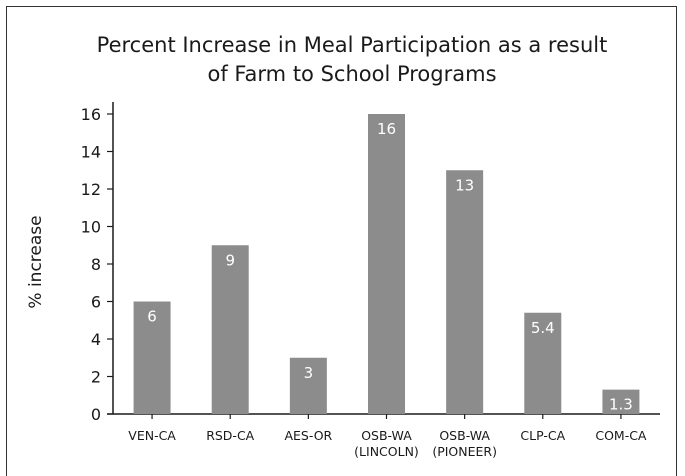  I want to click on y-tick-label: 2, so click(96, 377).